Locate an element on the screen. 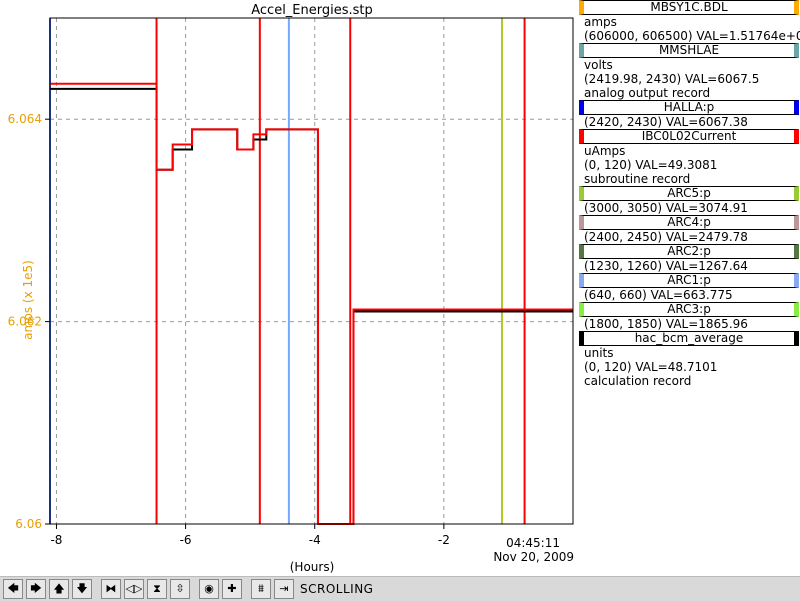 This screenshot has width=800, height=601. legend-item-detail: (0, 120) VAL=48.7101 is located at coordinates (651, 367).